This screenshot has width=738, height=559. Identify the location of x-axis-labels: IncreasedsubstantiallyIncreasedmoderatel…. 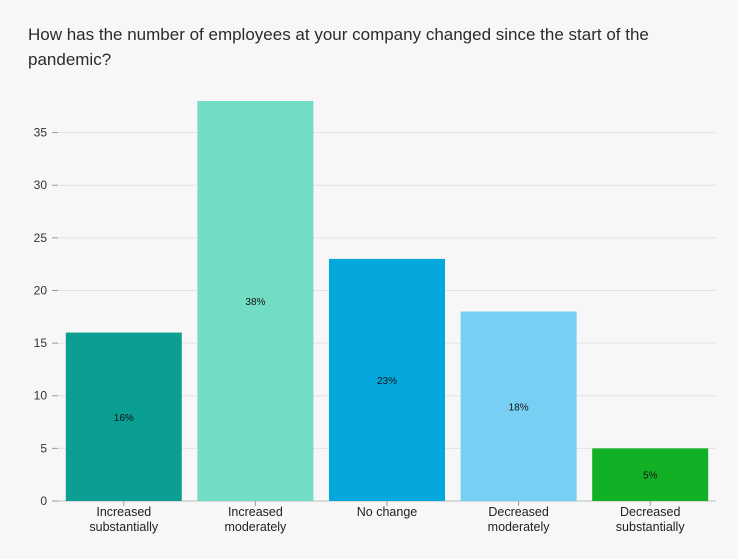
(387, 517).